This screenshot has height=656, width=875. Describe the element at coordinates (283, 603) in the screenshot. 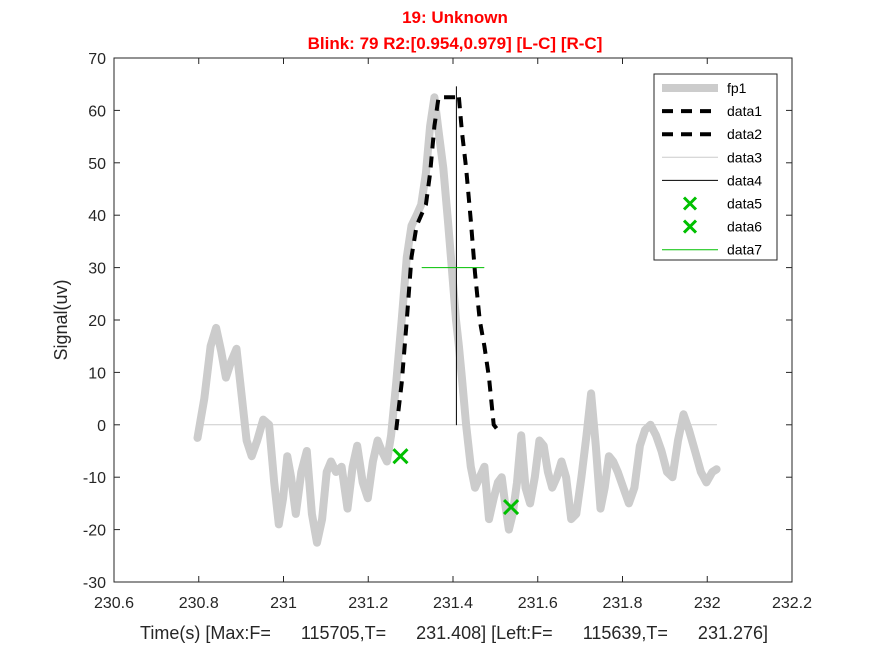

I see `x-tick-label: 231` at that location.